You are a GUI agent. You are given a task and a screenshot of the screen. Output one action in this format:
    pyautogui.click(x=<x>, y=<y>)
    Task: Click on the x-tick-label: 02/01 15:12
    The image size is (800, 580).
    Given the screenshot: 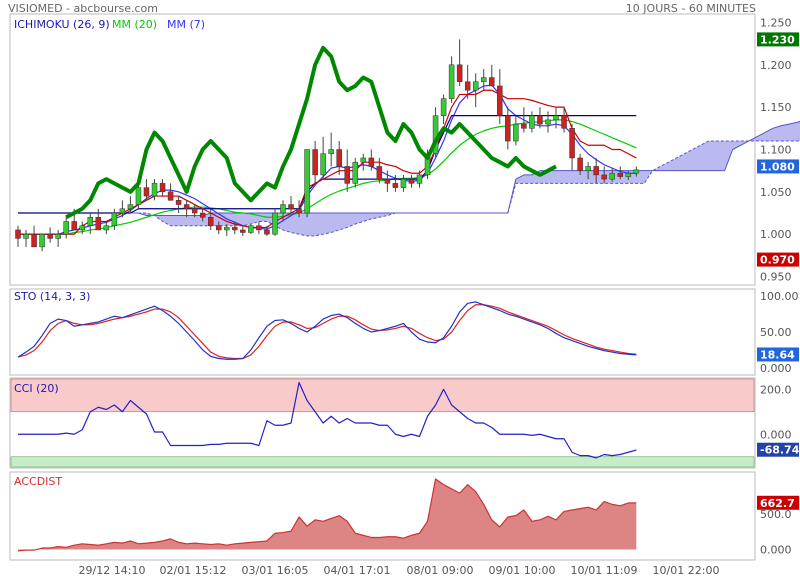 What is the action you would take?
    pyautogui.click(x=193, y=570)
    